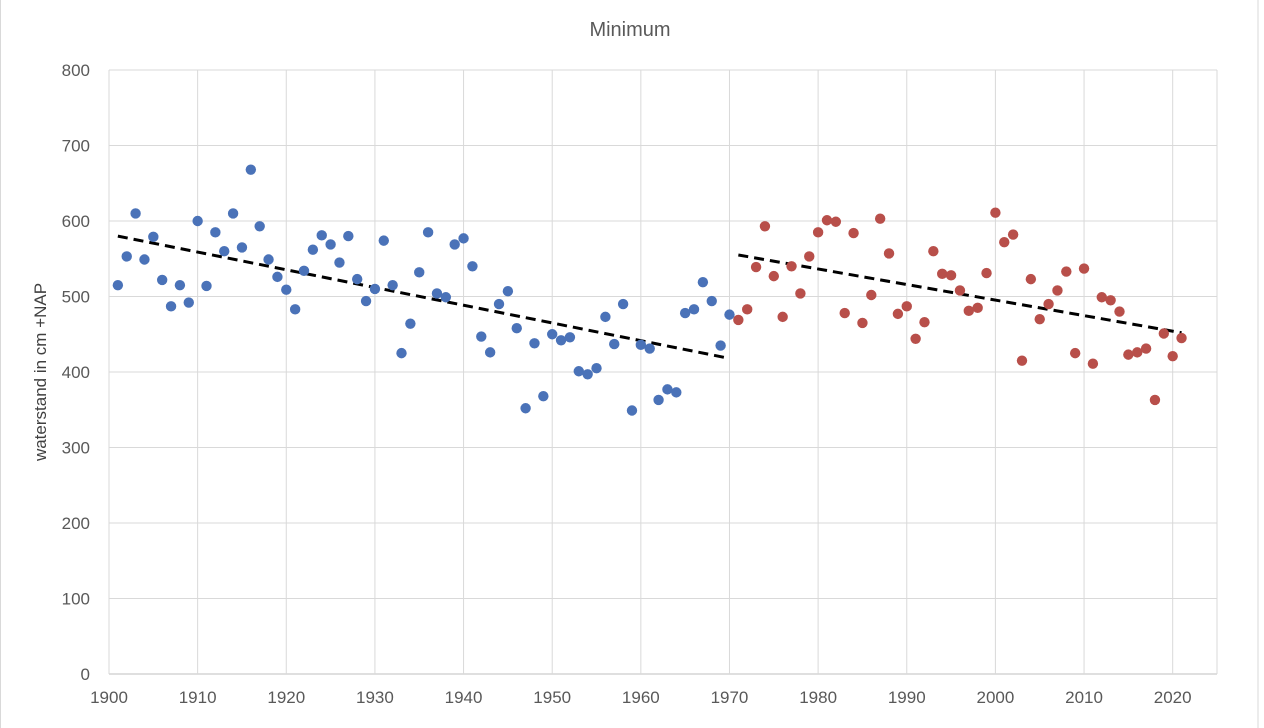 This screenshot has height=728, width=1264. I want to click on y-axis-label: waterstand in cm +NAP, so click(40, 372).